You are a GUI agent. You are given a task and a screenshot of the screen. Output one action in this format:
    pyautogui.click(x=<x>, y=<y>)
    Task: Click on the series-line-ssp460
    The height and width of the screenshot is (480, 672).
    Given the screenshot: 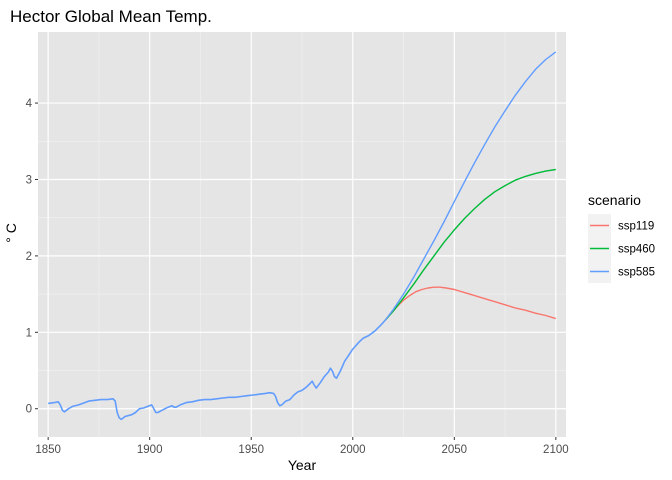 What is the action you would take?
    pyautogui.click(x=470, y=244)
    